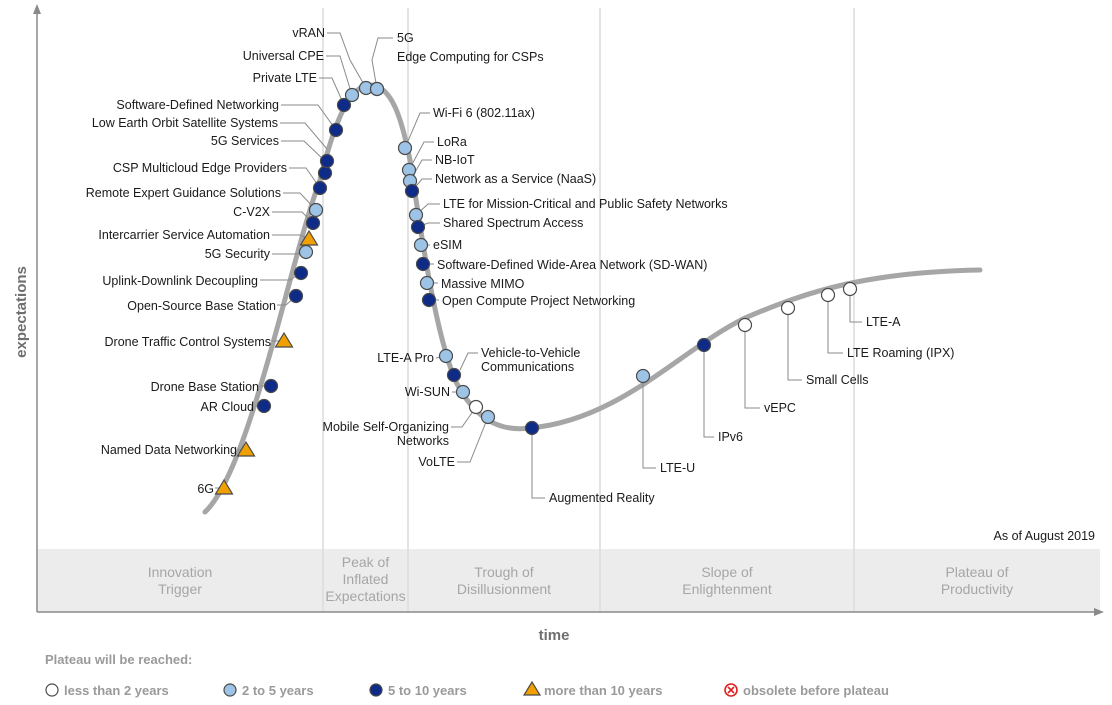  I want to click on label-drone-base-station: Drone Base Station, so click(205, 387).